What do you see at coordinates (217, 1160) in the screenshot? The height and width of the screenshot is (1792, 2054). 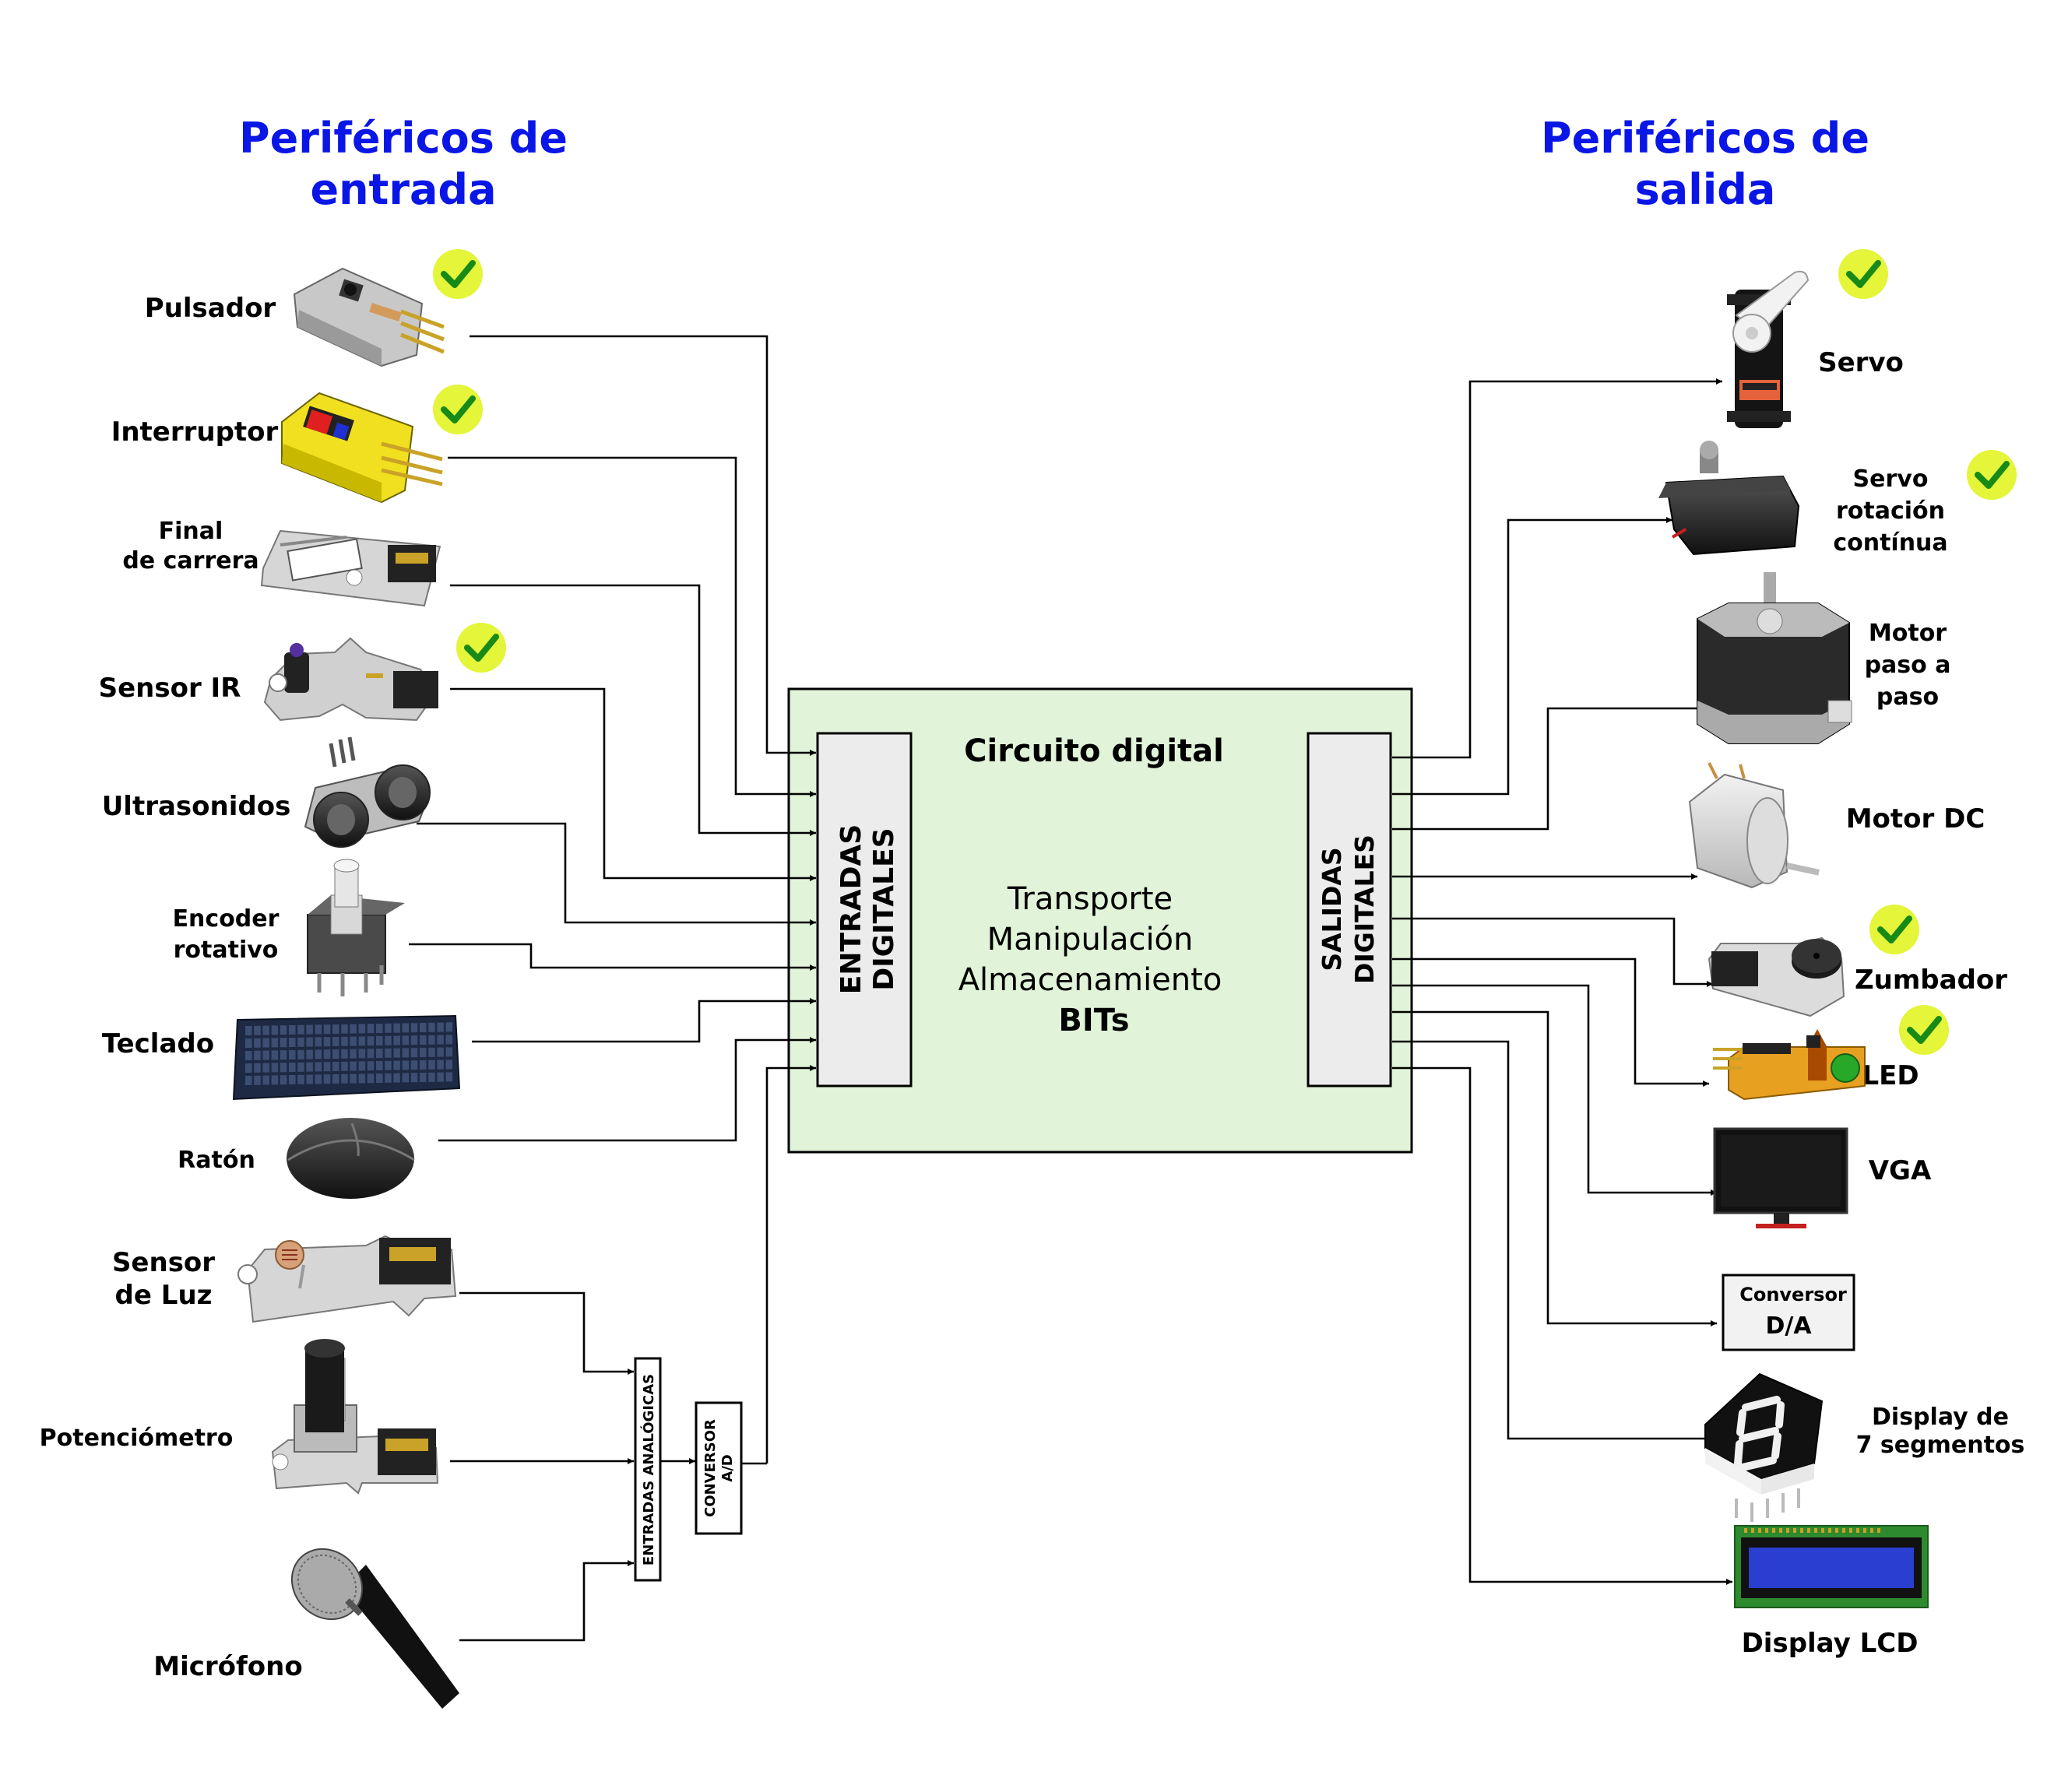 I see `label-raton: Ratón` at bounding box center [217, 1160].